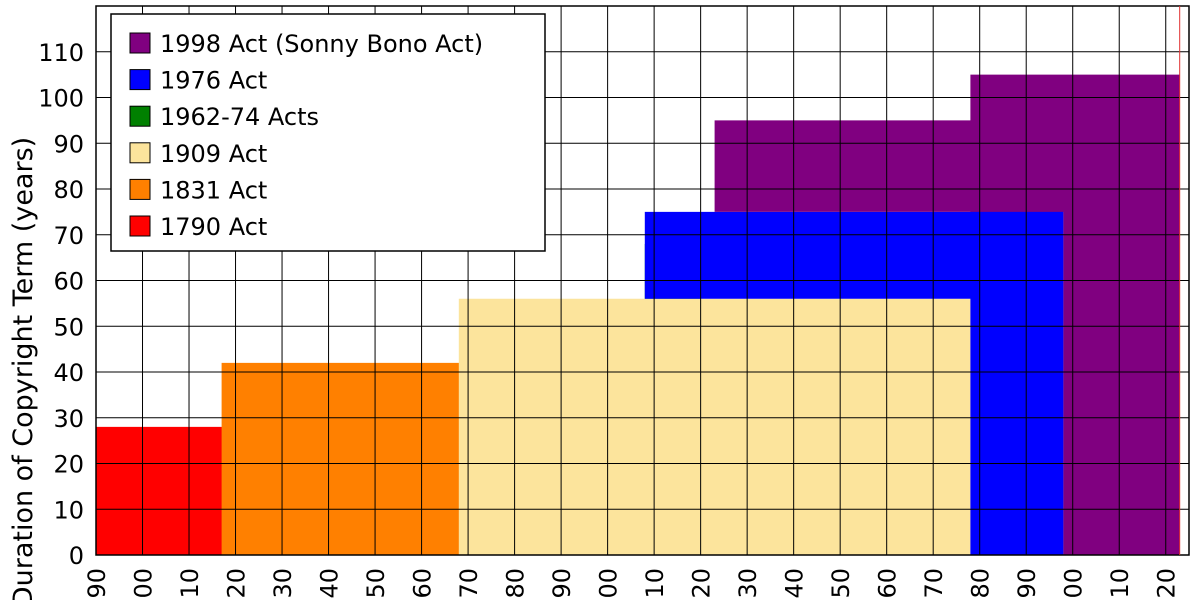 The width and height of the screenshot is (1200, 600). What do you see at coordinates (68, 144) in the screenshot?
I see `y-tick-label: 90` at bounding box center [68, 144].